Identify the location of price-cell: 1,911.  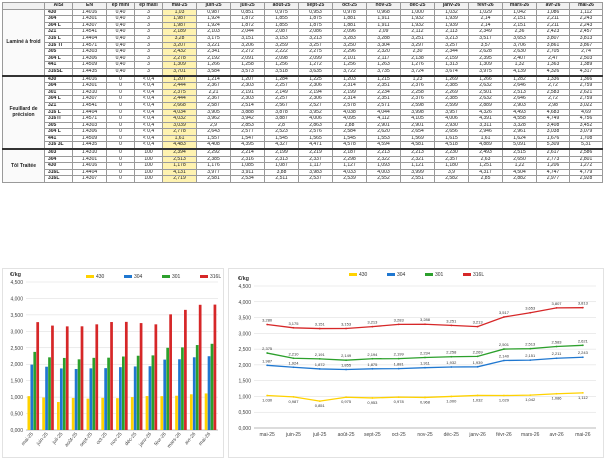
(383, 25).